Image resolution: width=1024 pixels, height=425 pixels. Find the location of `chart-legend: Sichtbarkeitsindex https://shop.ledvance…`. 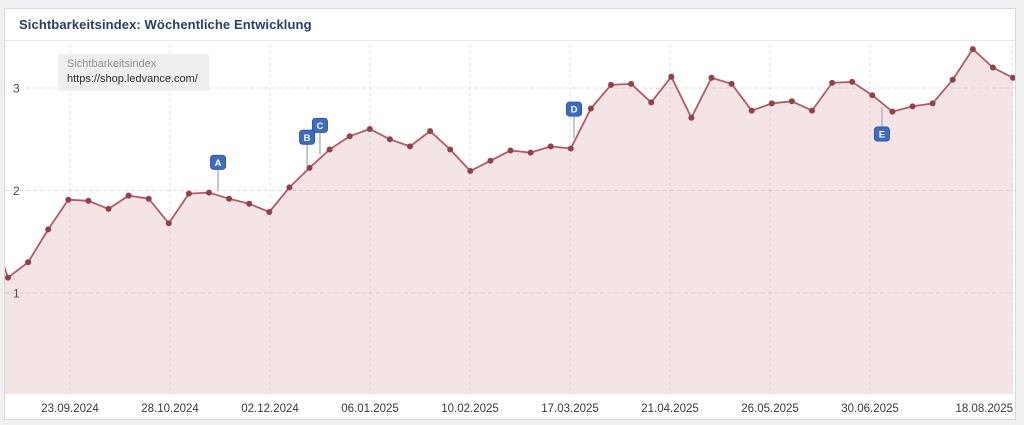

chart-legend: Sichtbarkeitsindex https://shop.ledvance… is located at coordinates (133, 72).